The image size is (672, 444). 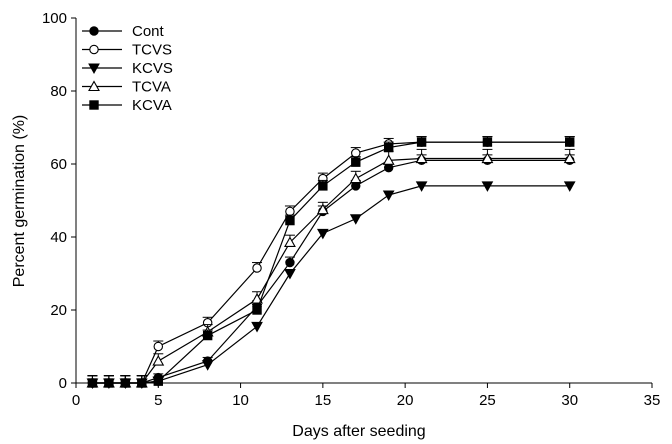 What do you see at coordinates (569, 400) in the screenshot?
I see `x-tick-label: 30` at bounding box center [569, 400].